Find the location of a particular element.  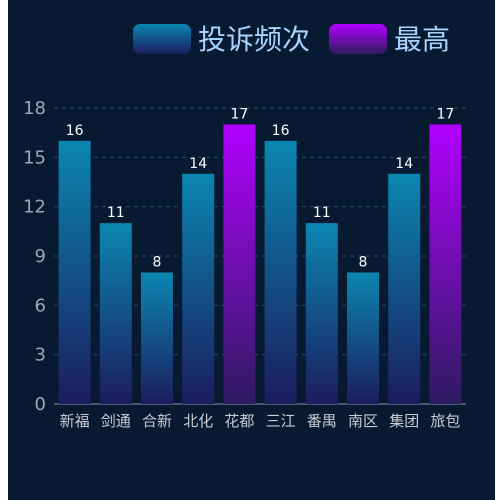

legend-swatch-normal is located at coordinates (162, 39).